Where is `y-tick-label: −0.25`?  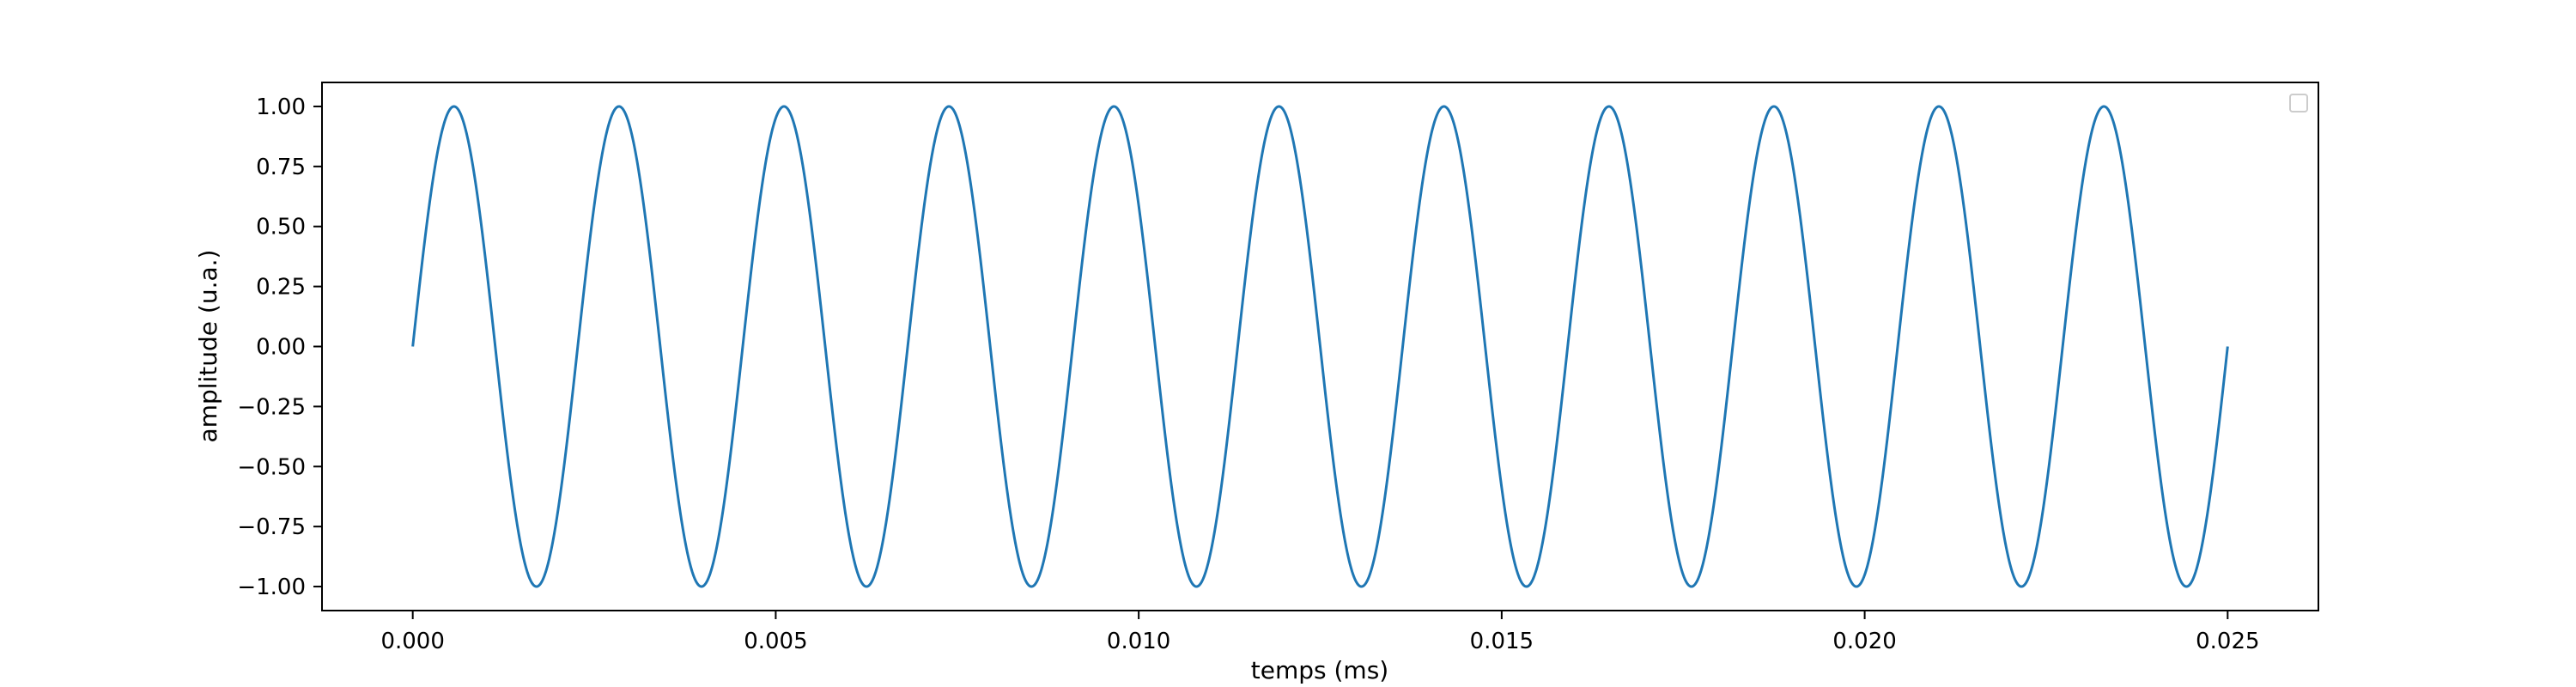 y-tick-label: −0.25 is located at coordinates (271, 407).